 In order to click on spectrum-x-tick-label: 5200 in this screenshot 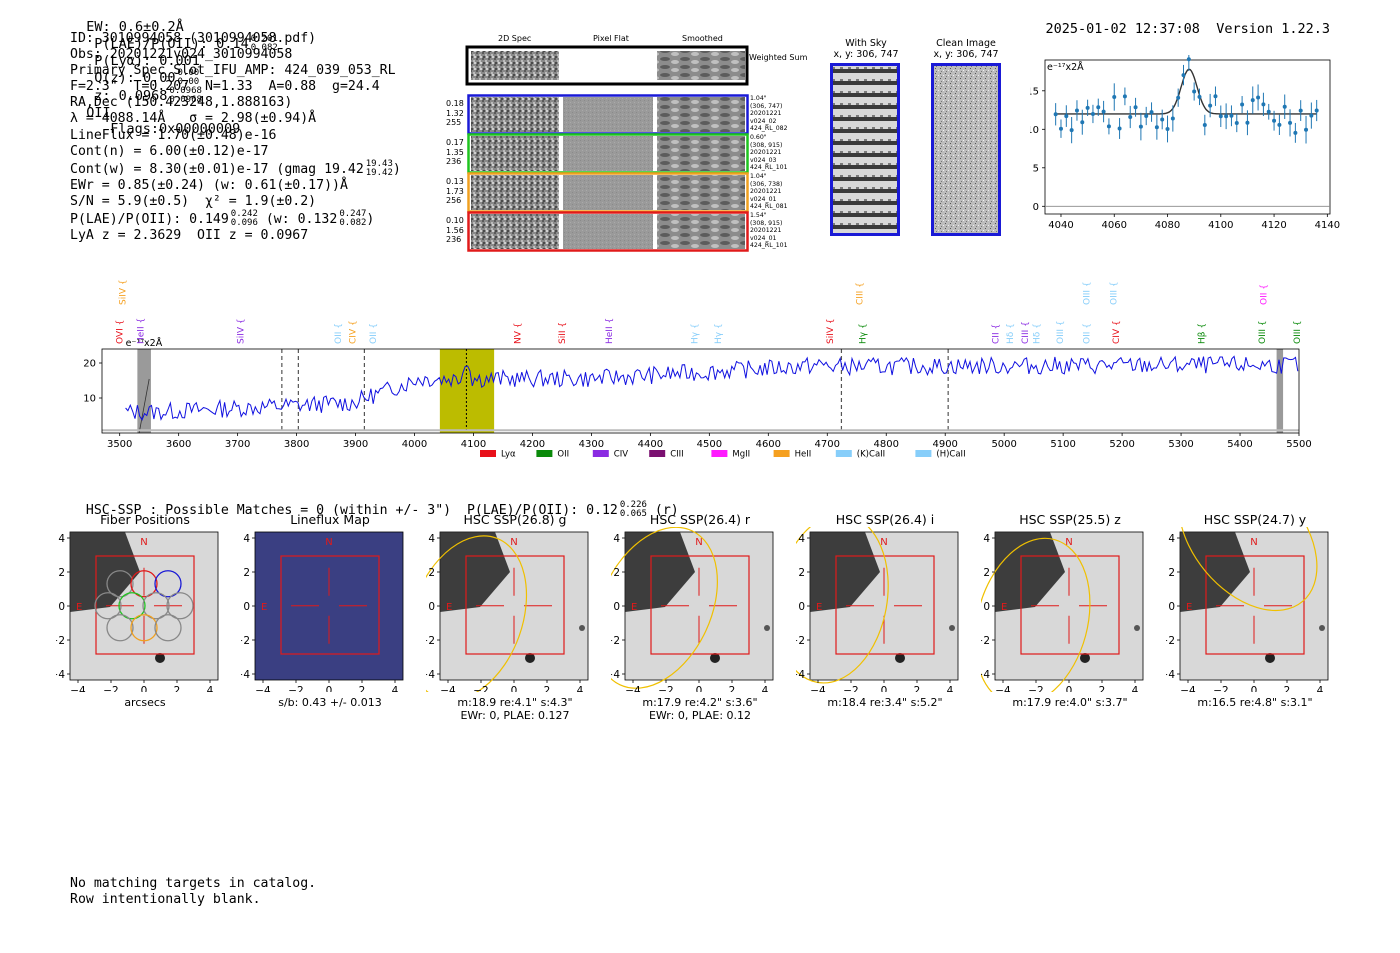, I will do `click(1121, 444)`.